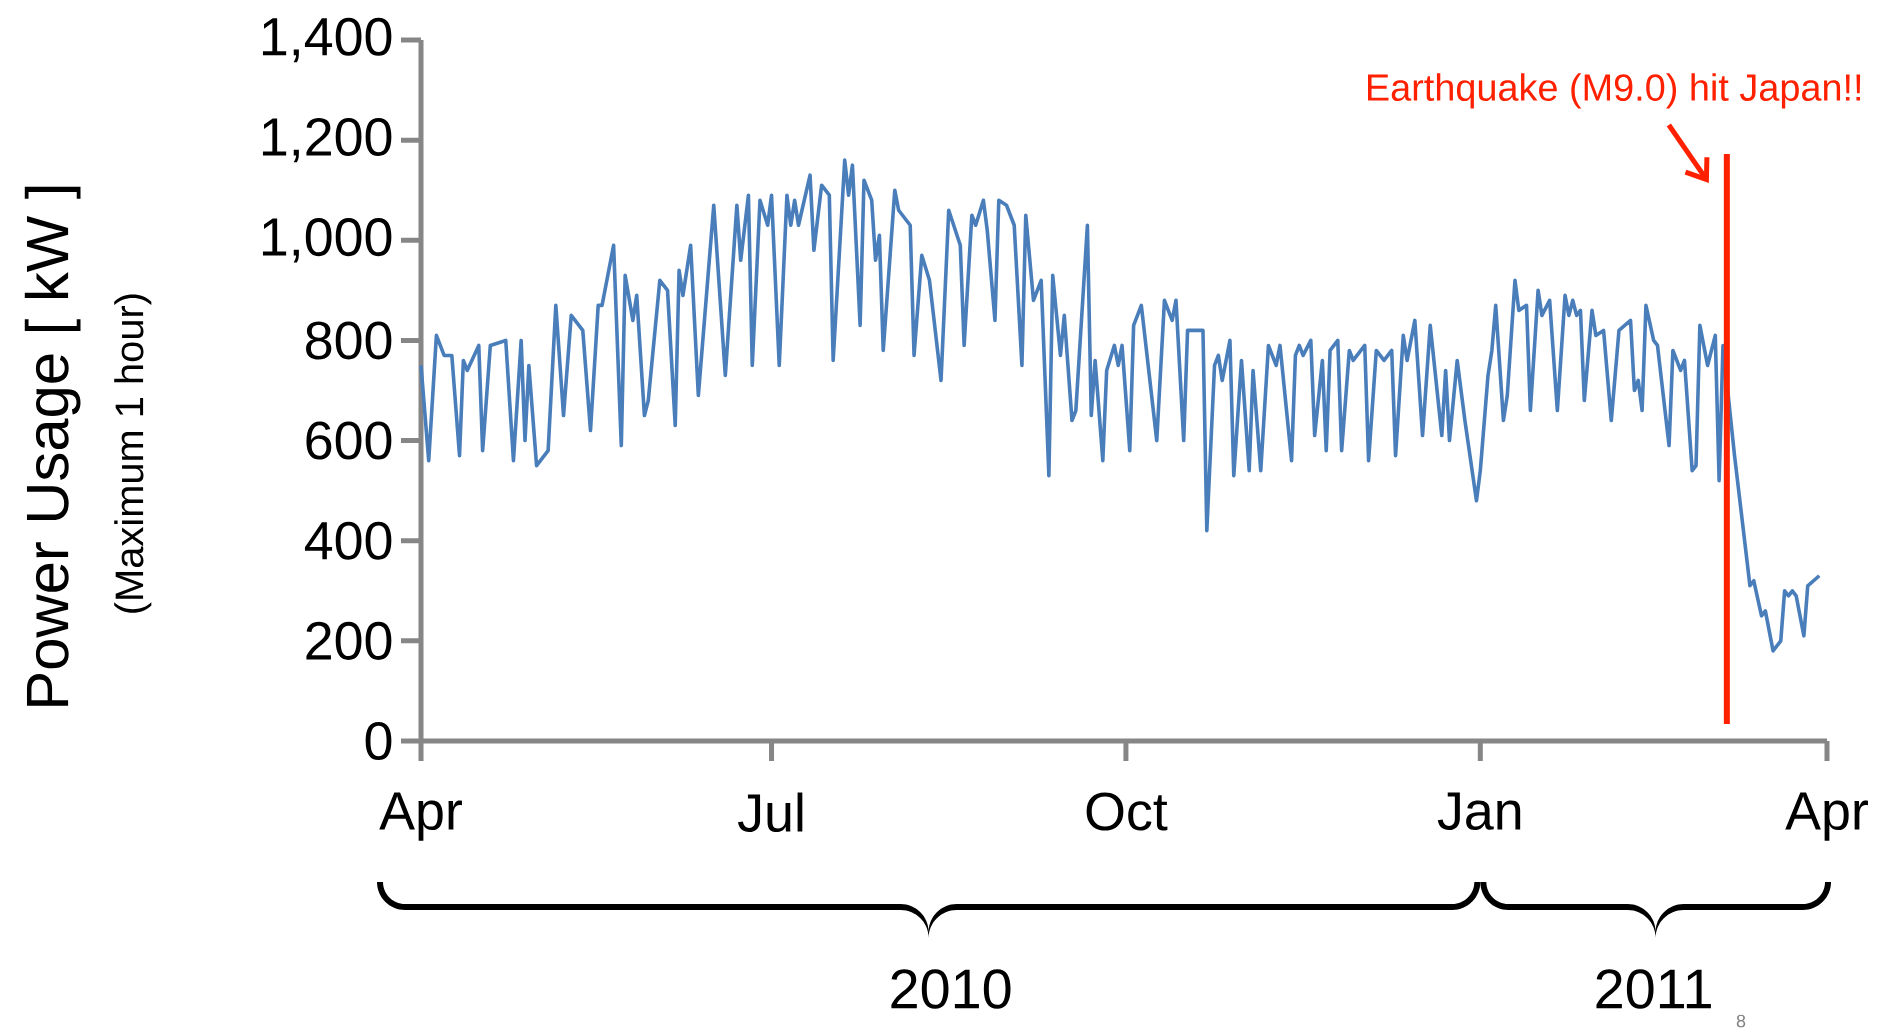 The height and width of the screenshot is (1032, 1887). What do you see at coordinates (327, 240) in the screenshot?
I see `y-tick-label: 1,000` at bounding box center [327, 240].